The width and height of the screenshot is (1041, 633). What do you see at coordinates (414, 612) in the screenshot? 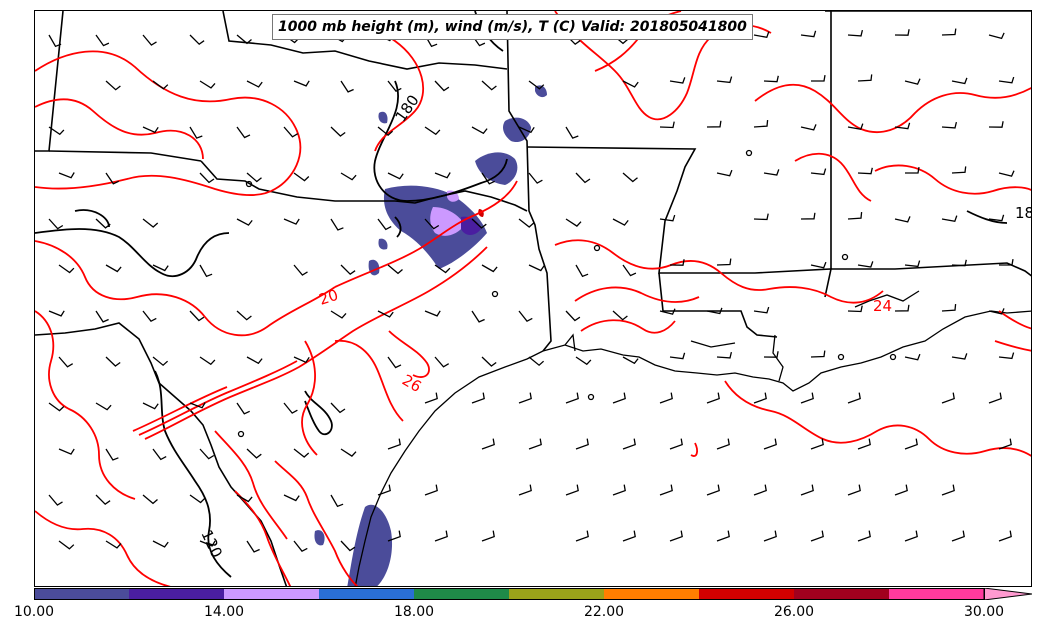
I see `colorbar-label-18: 18.00` at bounding box center [414, 612].